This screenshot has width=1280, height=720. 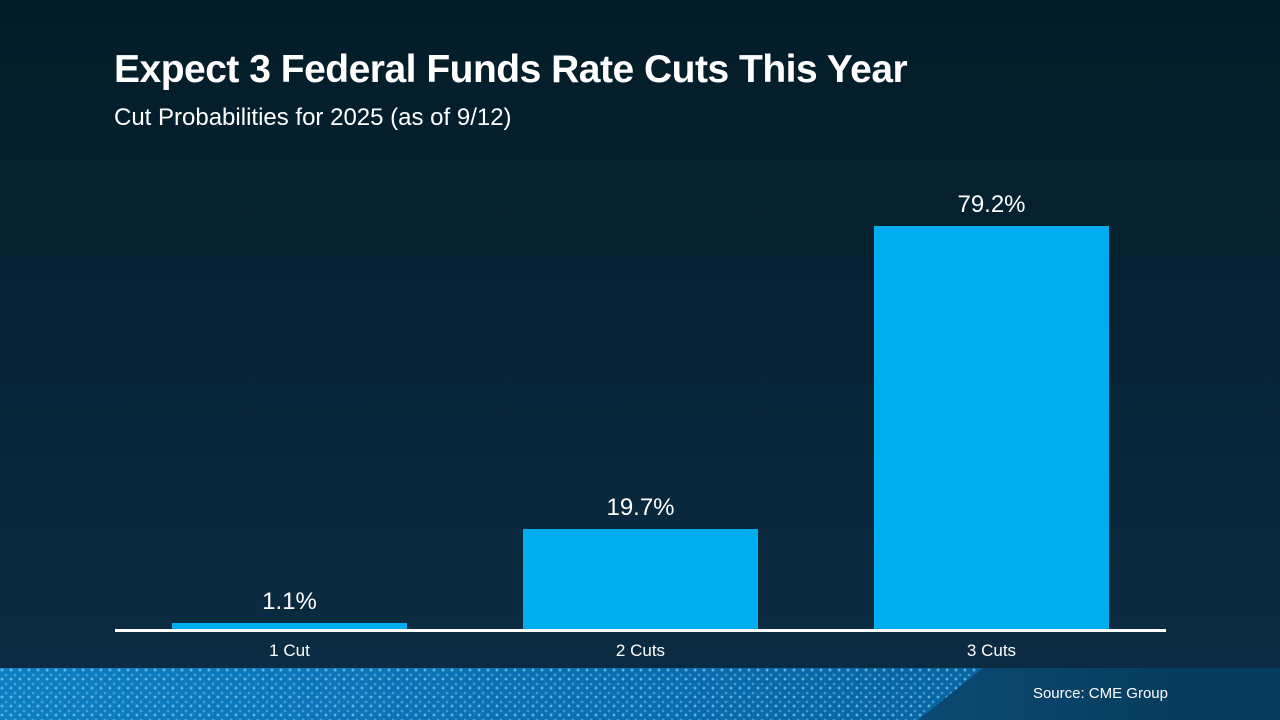 What do you see at coordinates (289, 601) in the screenshot?
I see `bar-value-label: 1.1%` at bounding box center [289, 601].